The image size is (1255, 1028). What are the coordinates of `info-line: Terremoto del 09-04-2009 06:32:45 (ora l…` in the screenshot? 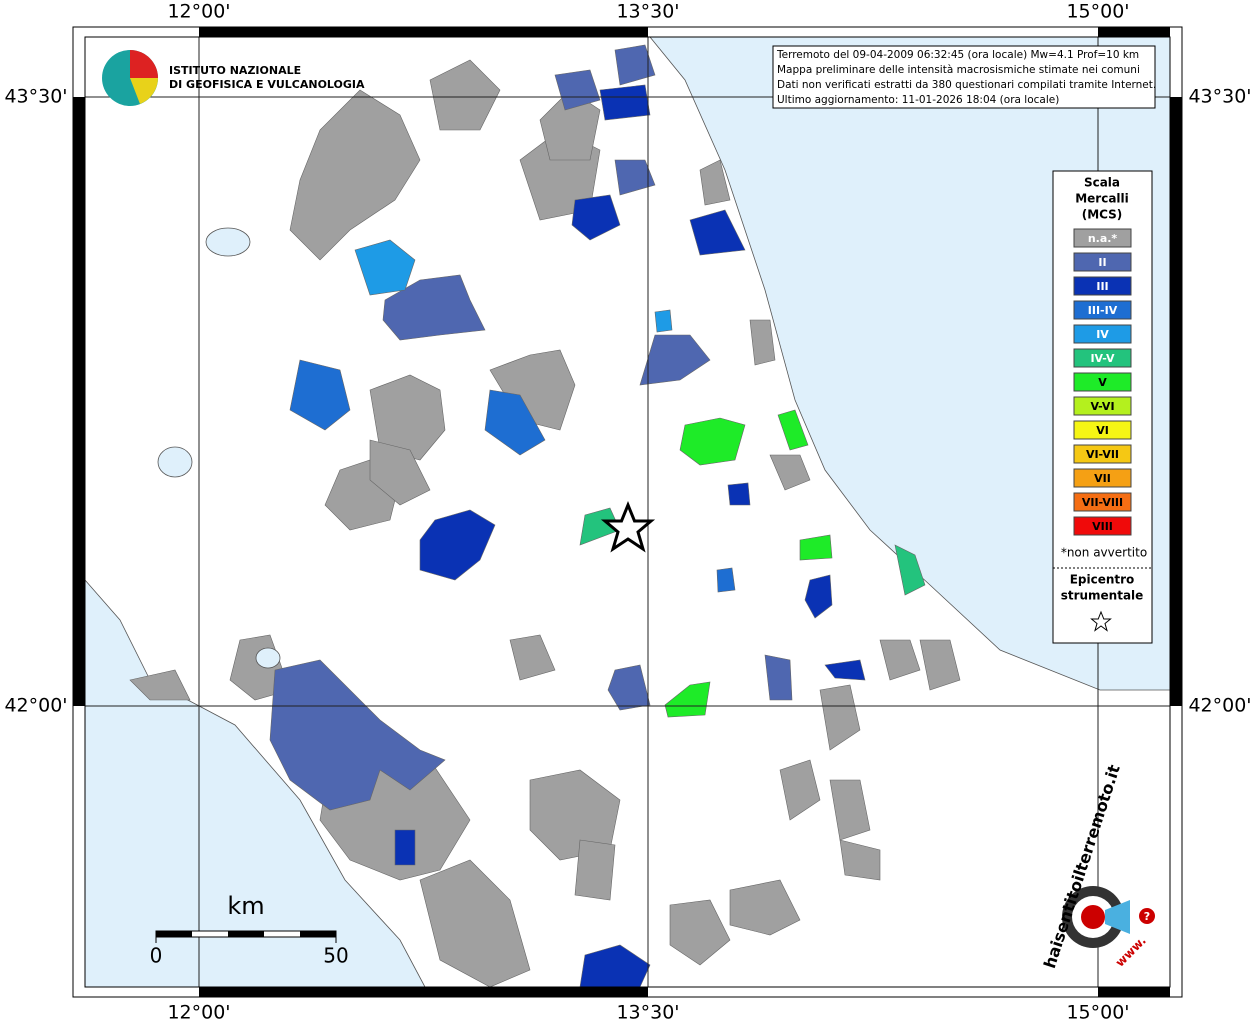 It's located at (957, 55).